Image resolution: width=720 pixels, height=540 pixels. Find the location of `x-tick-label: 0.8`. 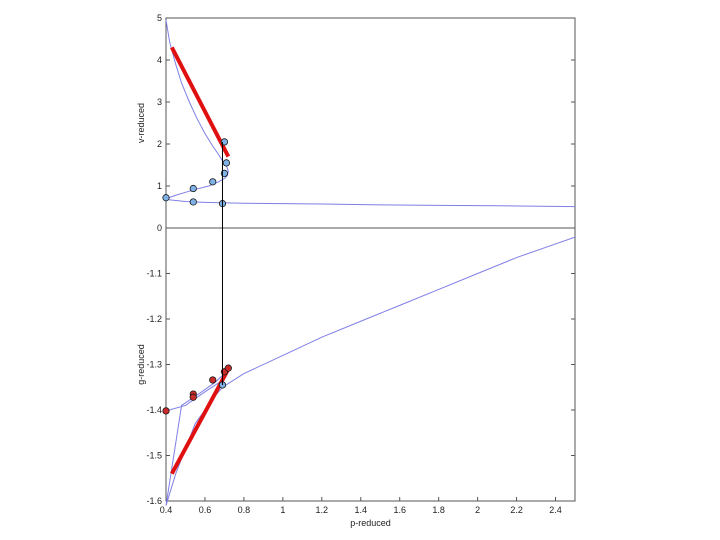

x-tick-label: 0.8 is located at coordinates (244, 510).